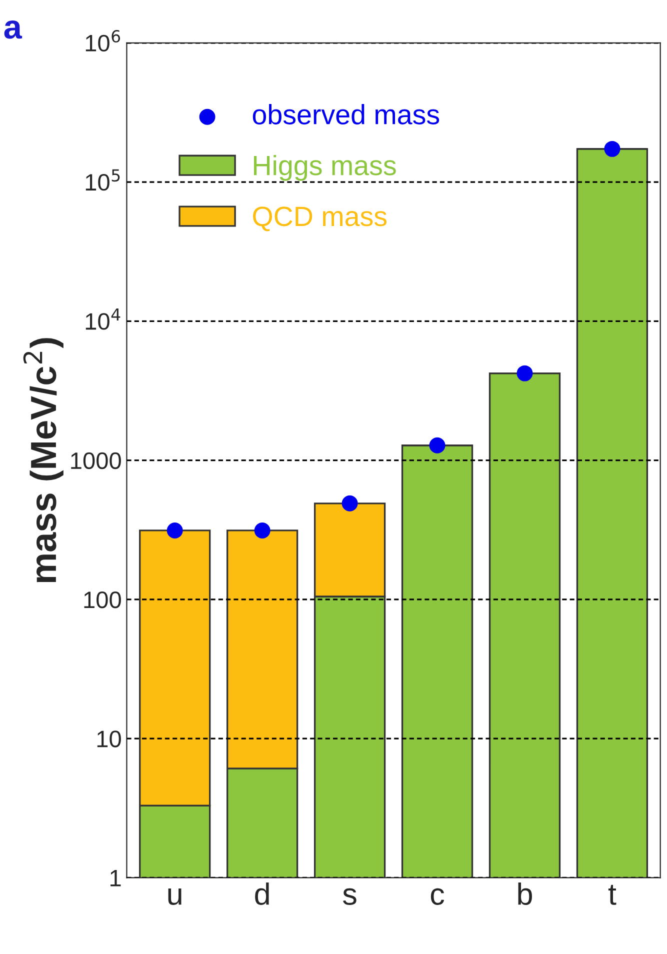 The image size is (667, 954). Describe the element at coordinates (349, 896) in the screenshot. I see `x-tick-label: s` at that location.